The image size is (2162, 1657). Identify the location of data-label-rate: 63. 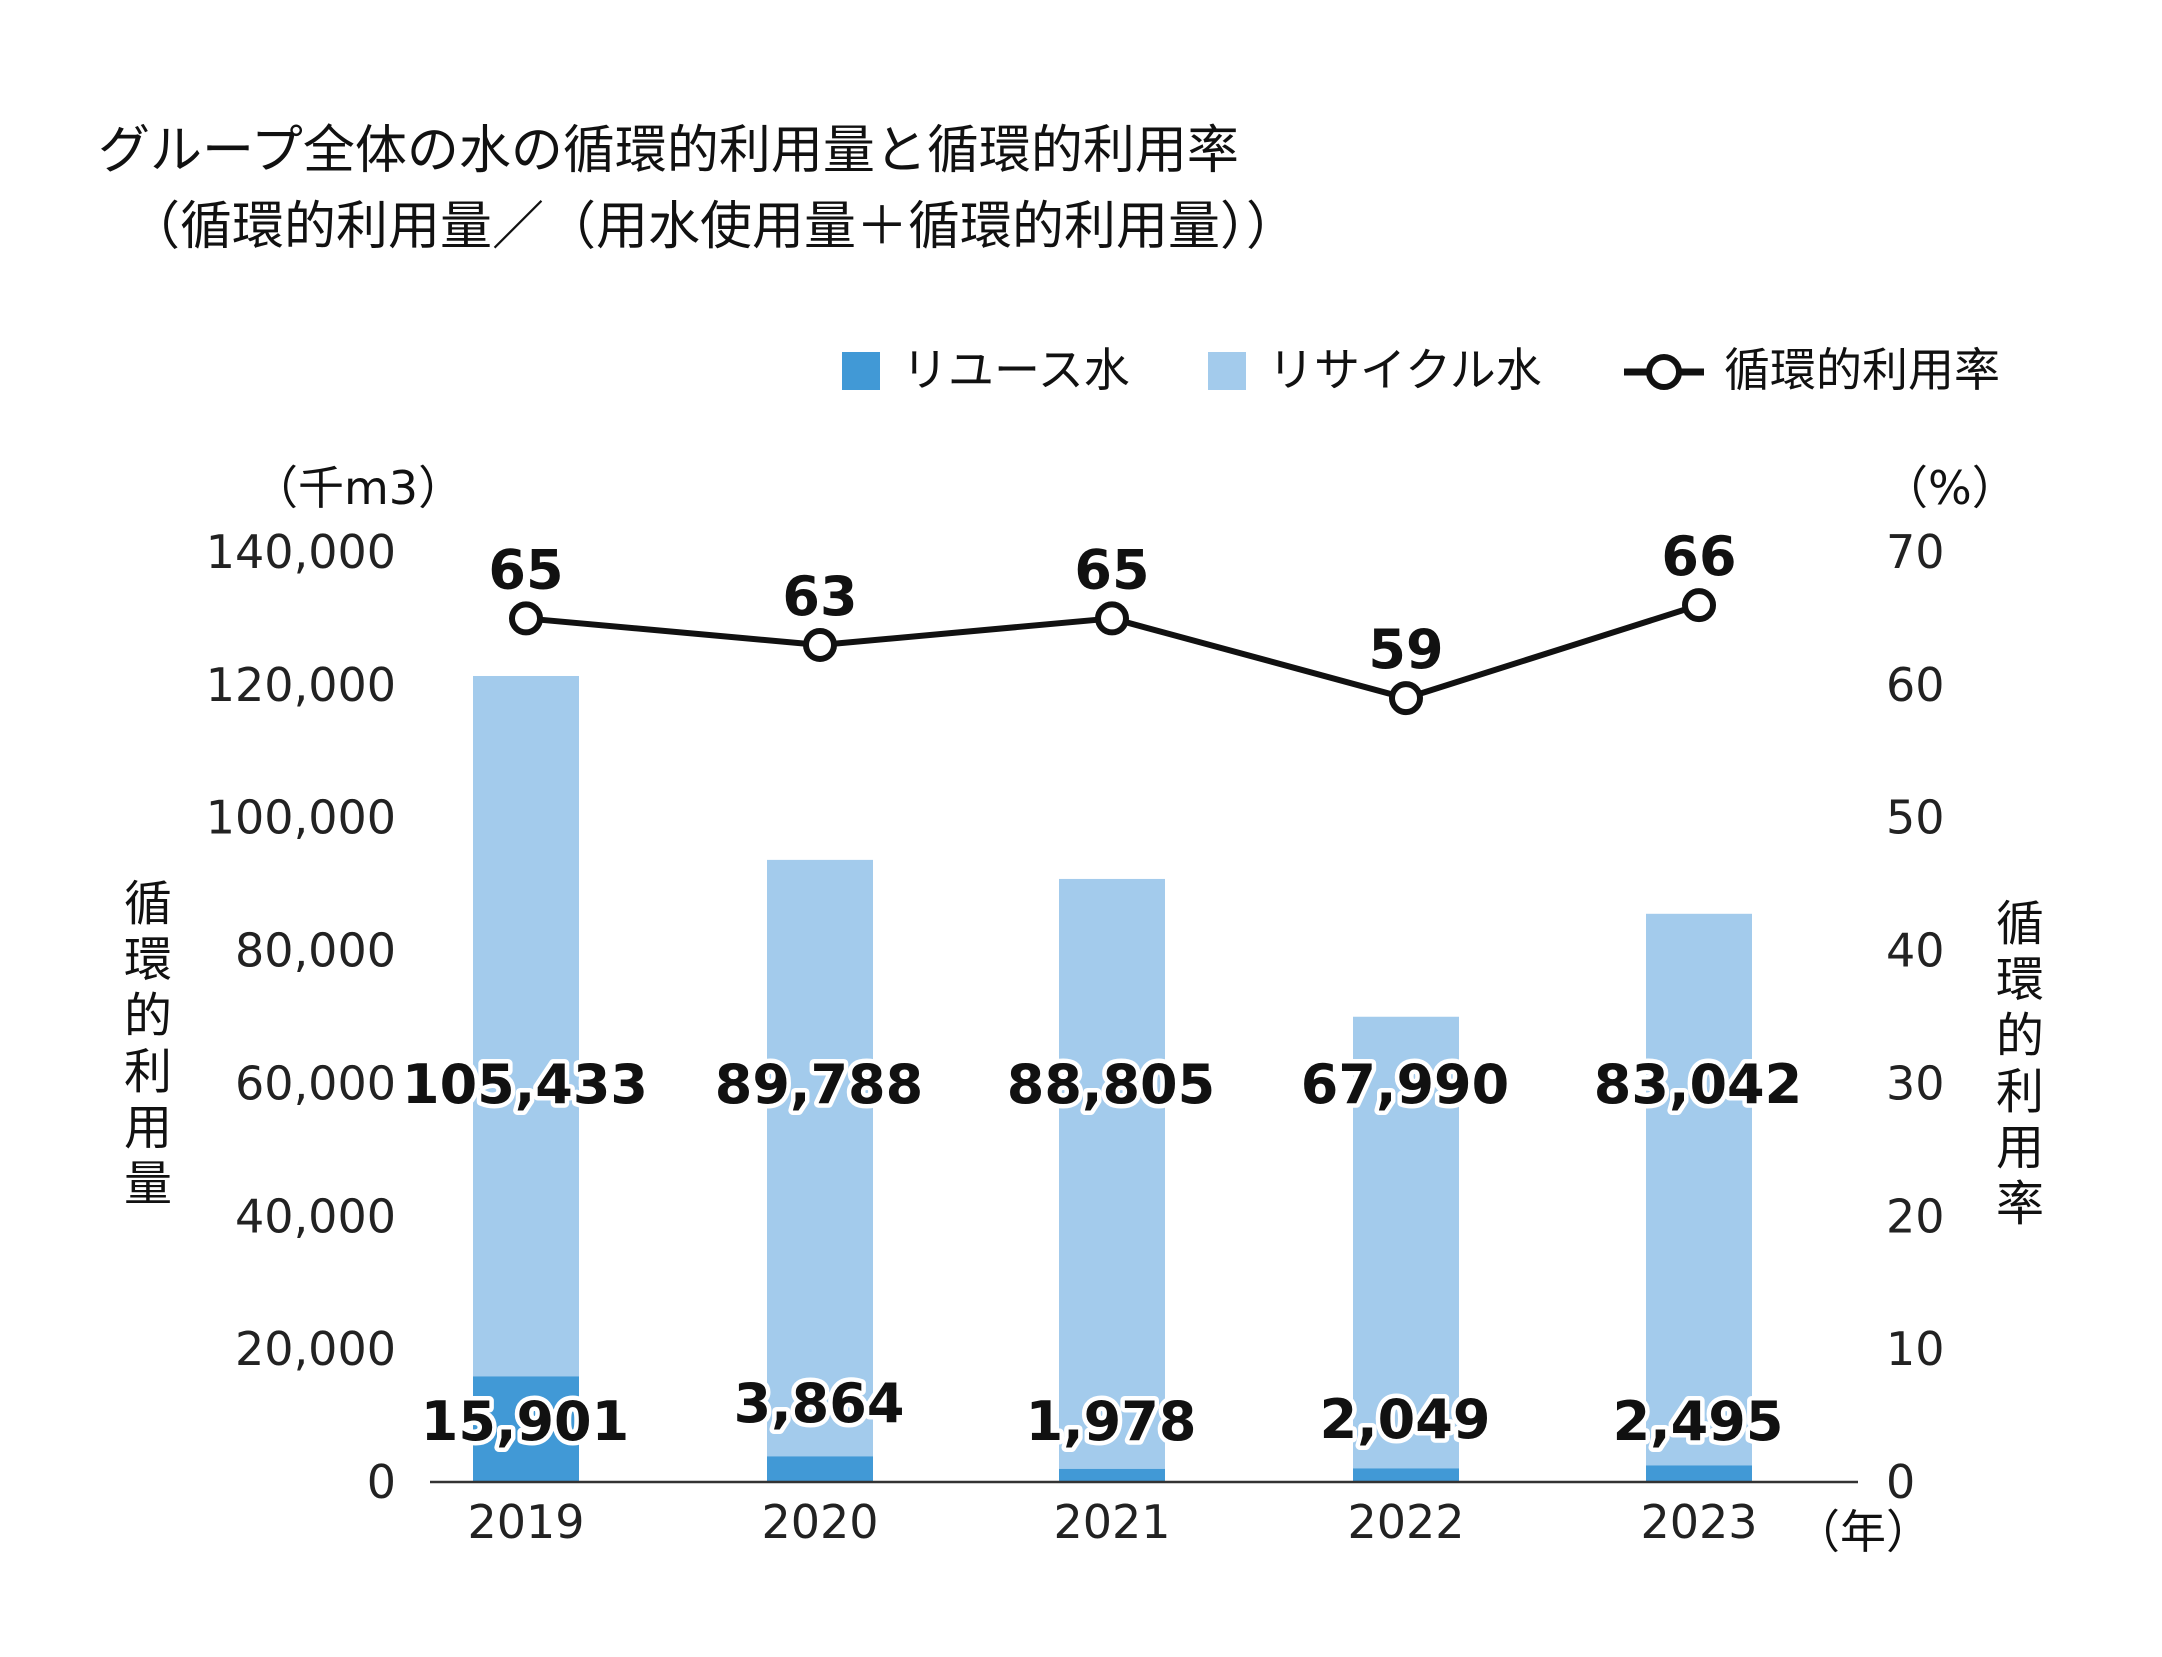
(819, 596).